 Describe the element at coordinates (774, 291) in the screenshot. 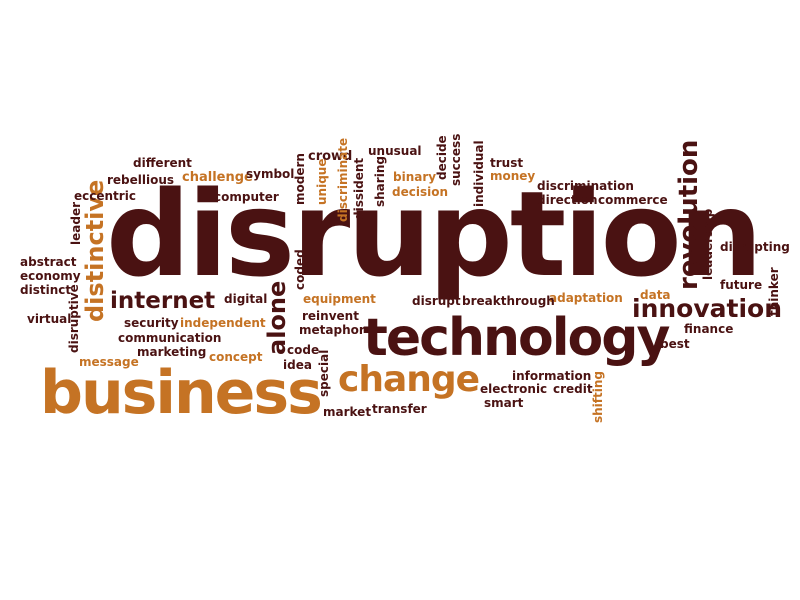

I see `word-thinker: thinker` at that location.